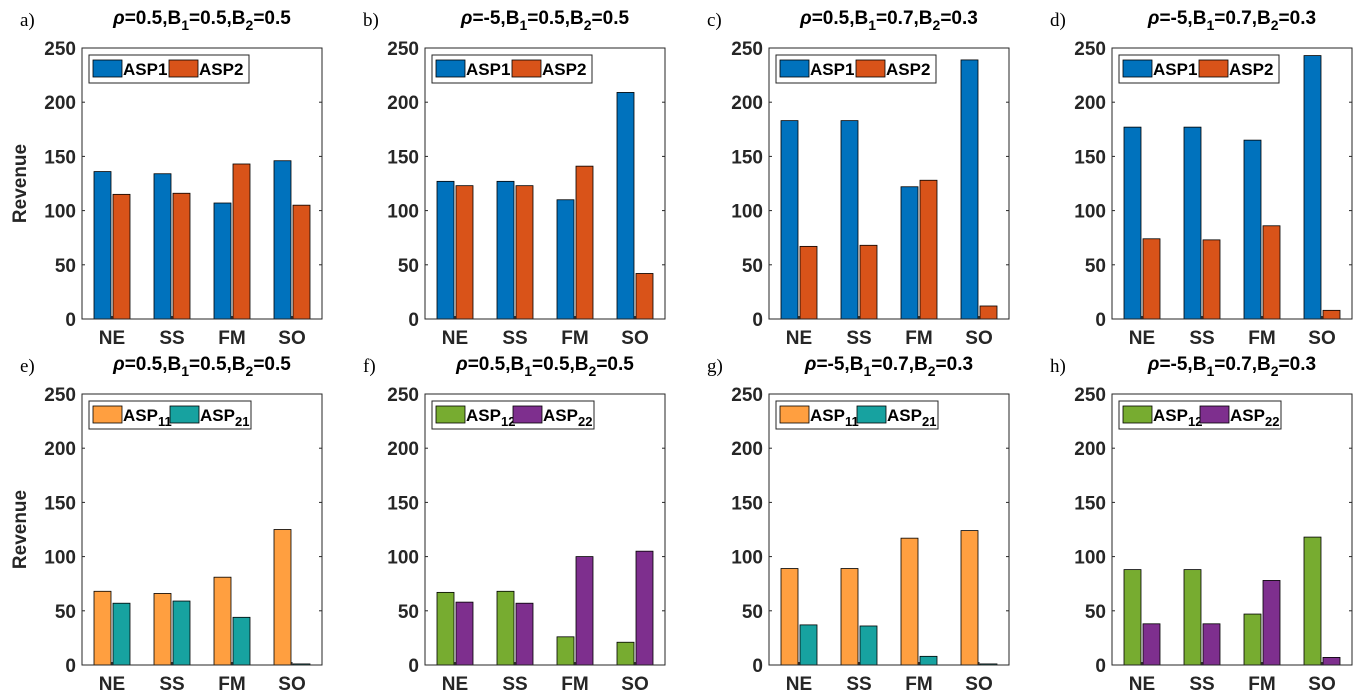  What do you see at coordinates (1058, 366) in the screenshot?
I see `panel-label: h)` at bounding box center [1058, 366].